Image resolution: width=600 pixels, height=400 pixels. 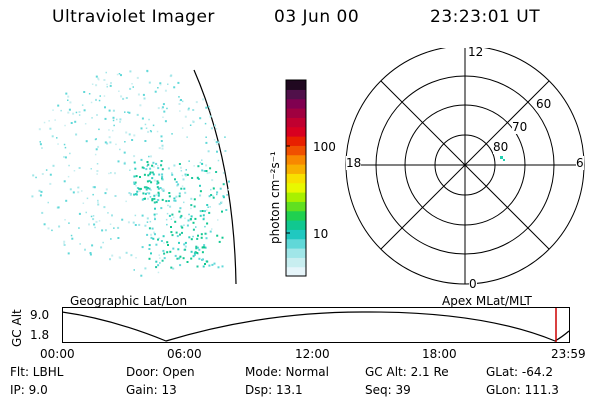 What do you see at coordinates (485, 17) in the screenshot?
I see `time-label: 23:23:01 UT` at bounding box center [485, 17].